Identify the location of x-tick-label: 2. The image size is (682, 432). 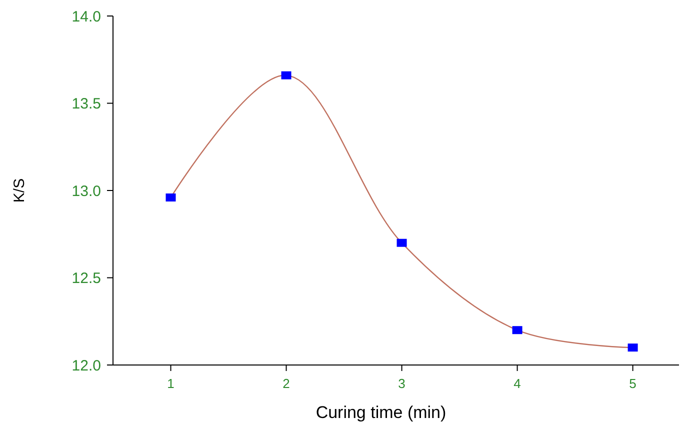
(286, 383).